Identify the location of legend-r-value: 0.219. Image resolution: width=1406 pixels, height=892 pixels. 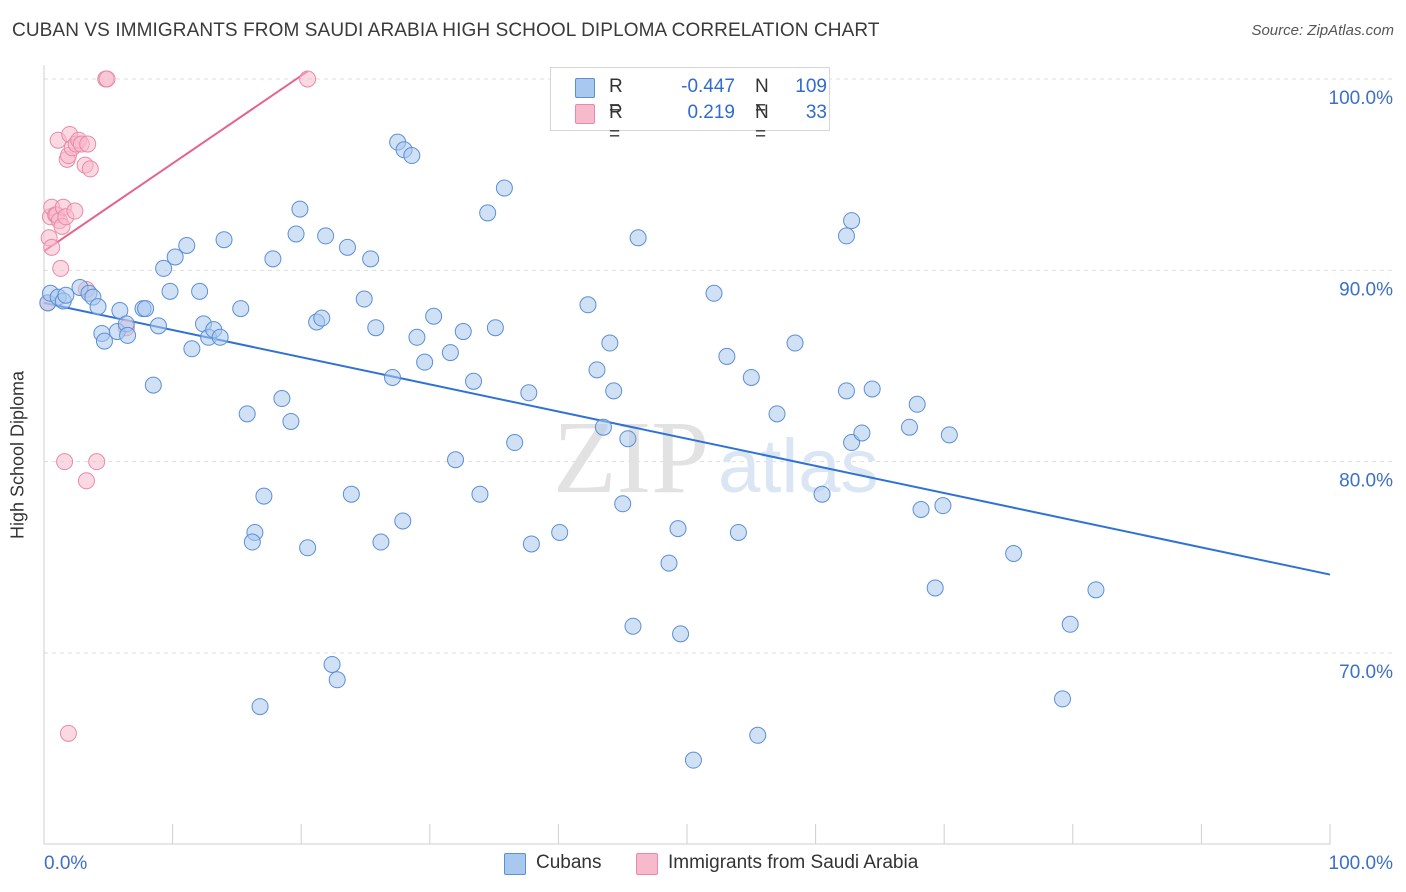
(711, 112).